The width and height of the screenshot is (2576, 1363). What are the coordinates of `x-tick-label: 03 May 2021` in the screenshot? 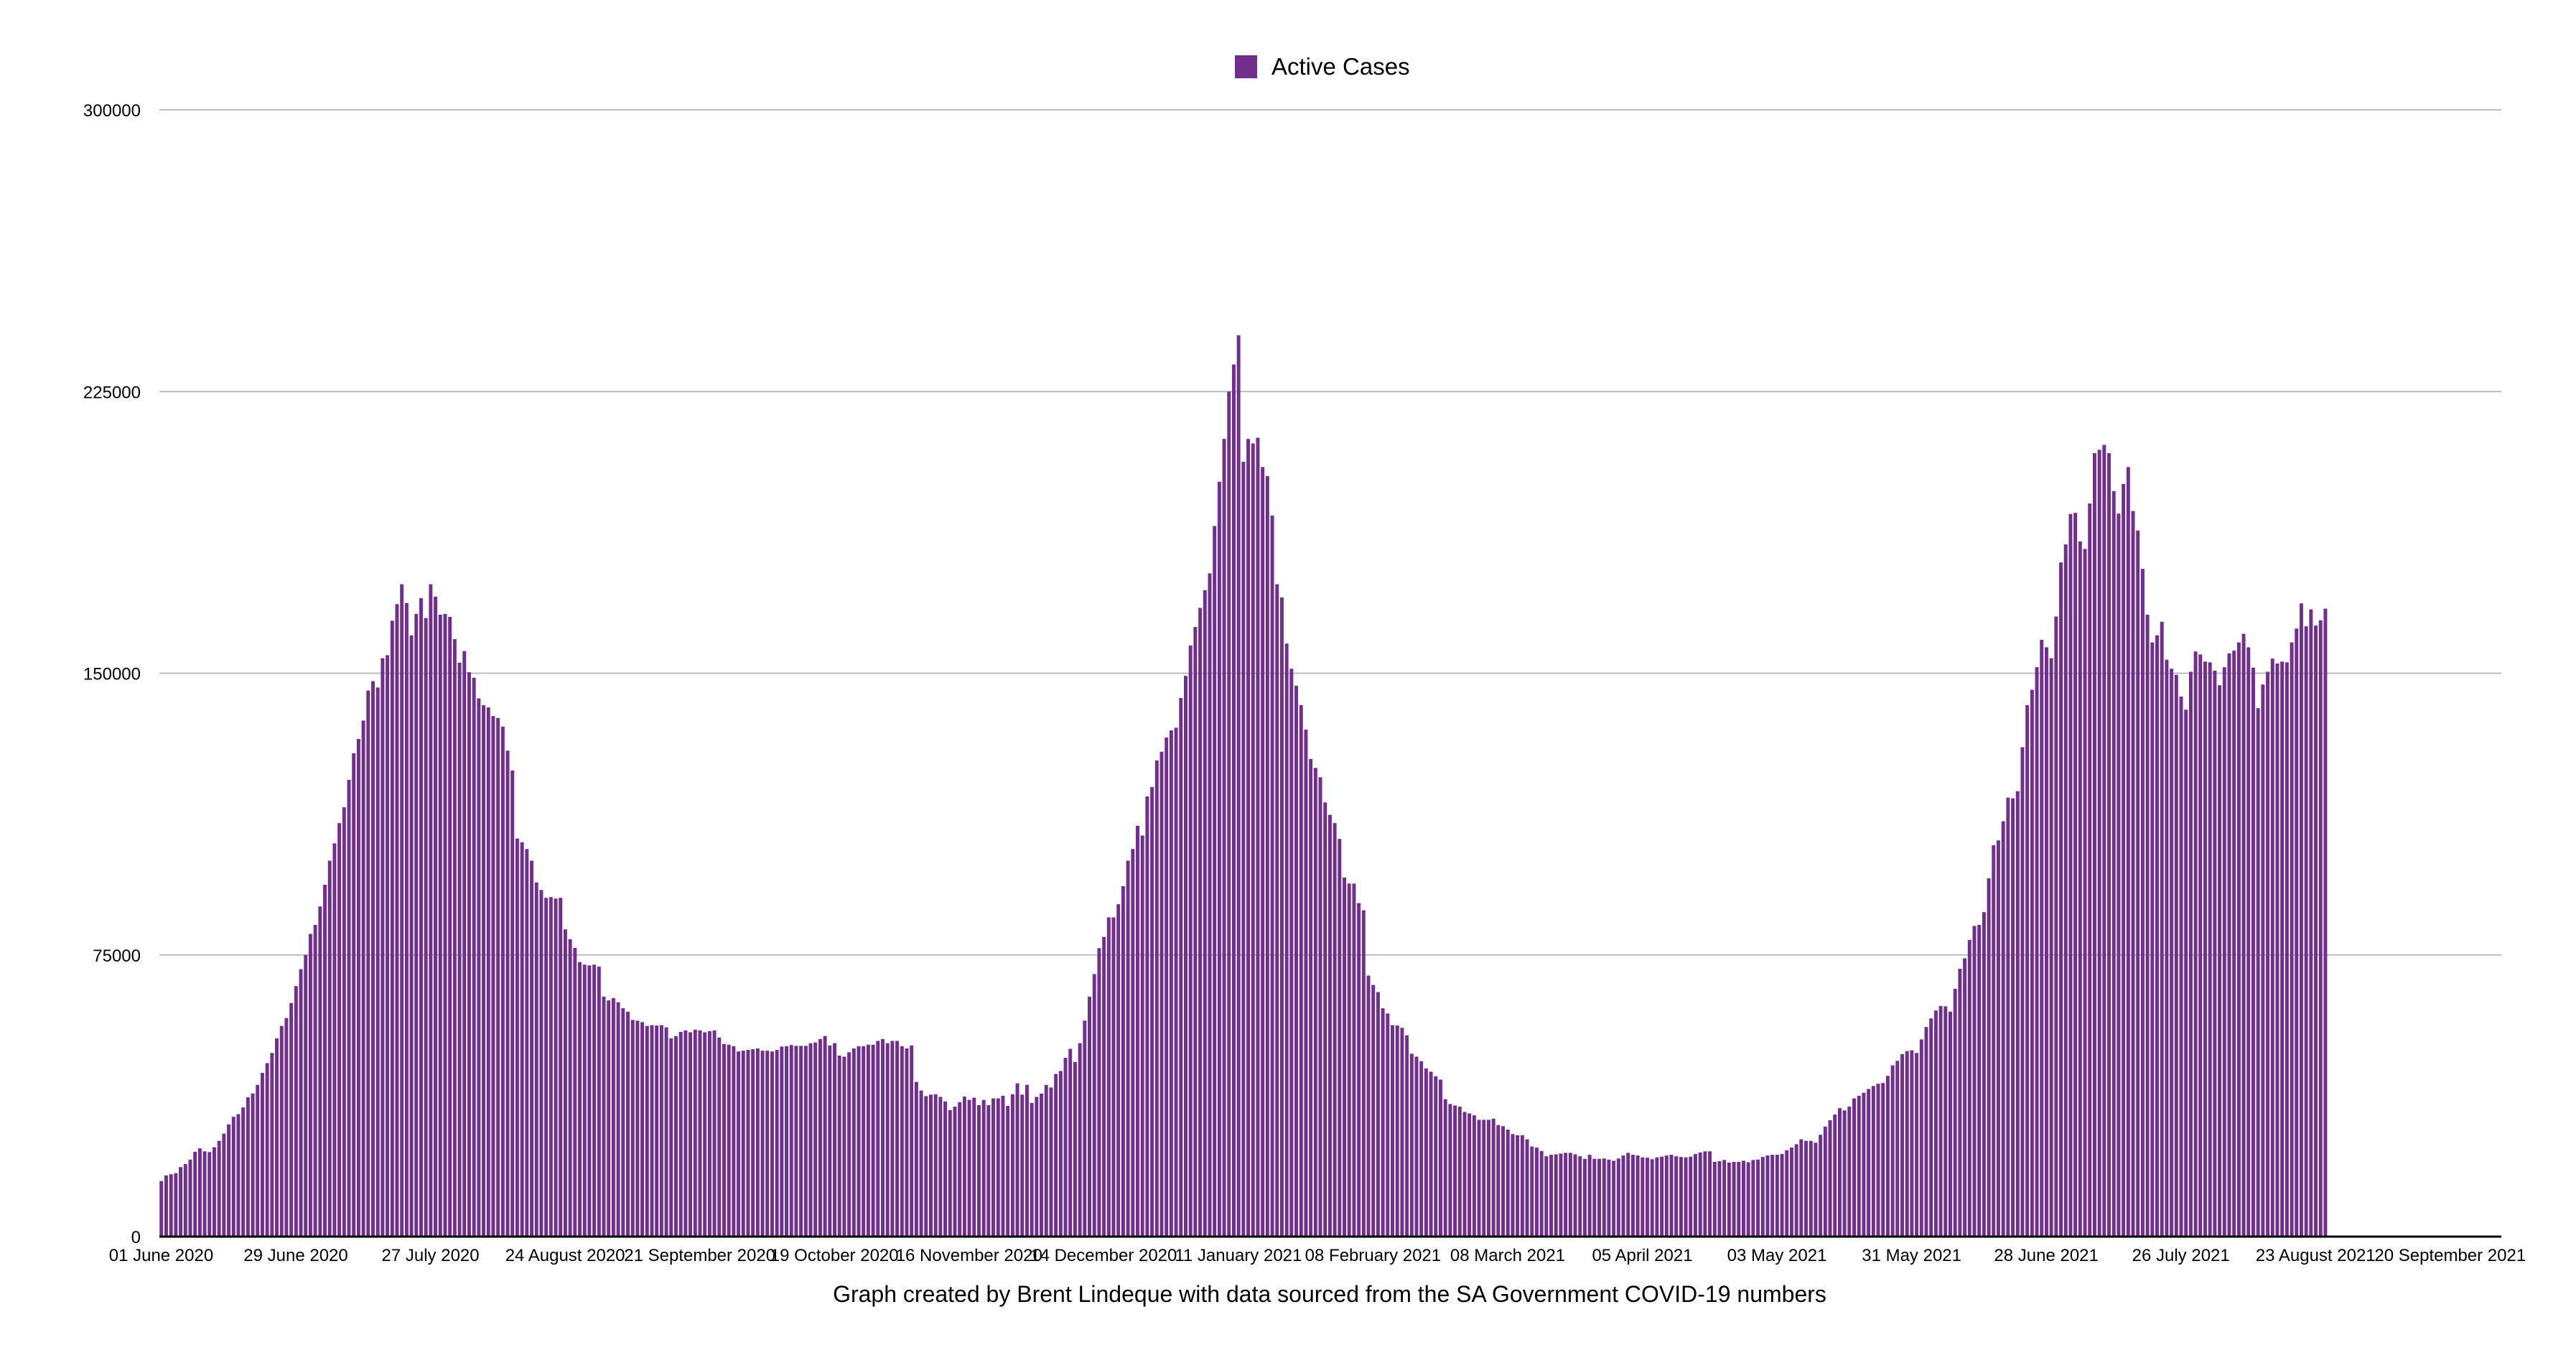 It's located at (1777, 1255).